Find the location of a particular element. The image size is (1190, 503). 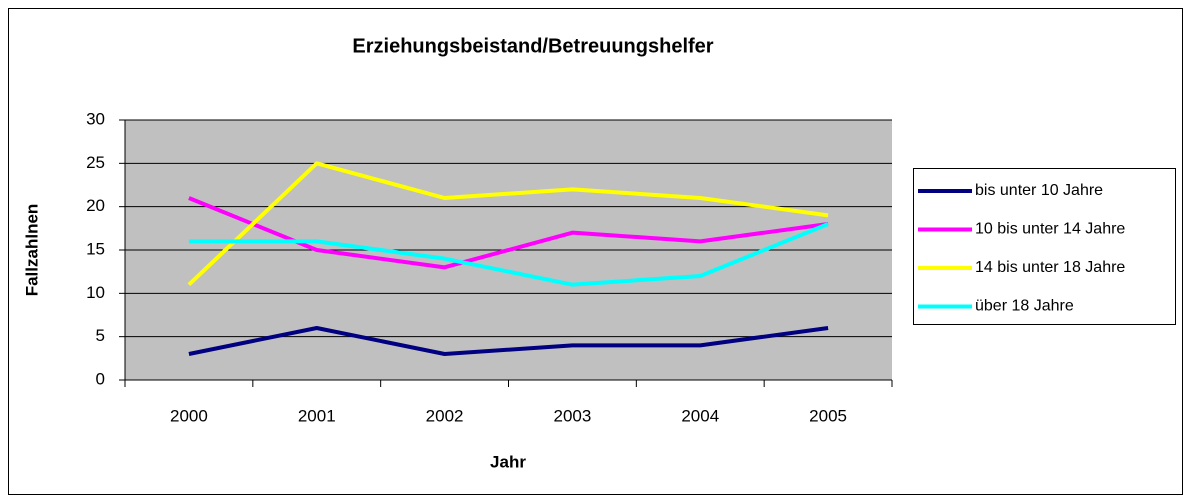

x-tick-label: 2003 is located at coordinates (573, 415).